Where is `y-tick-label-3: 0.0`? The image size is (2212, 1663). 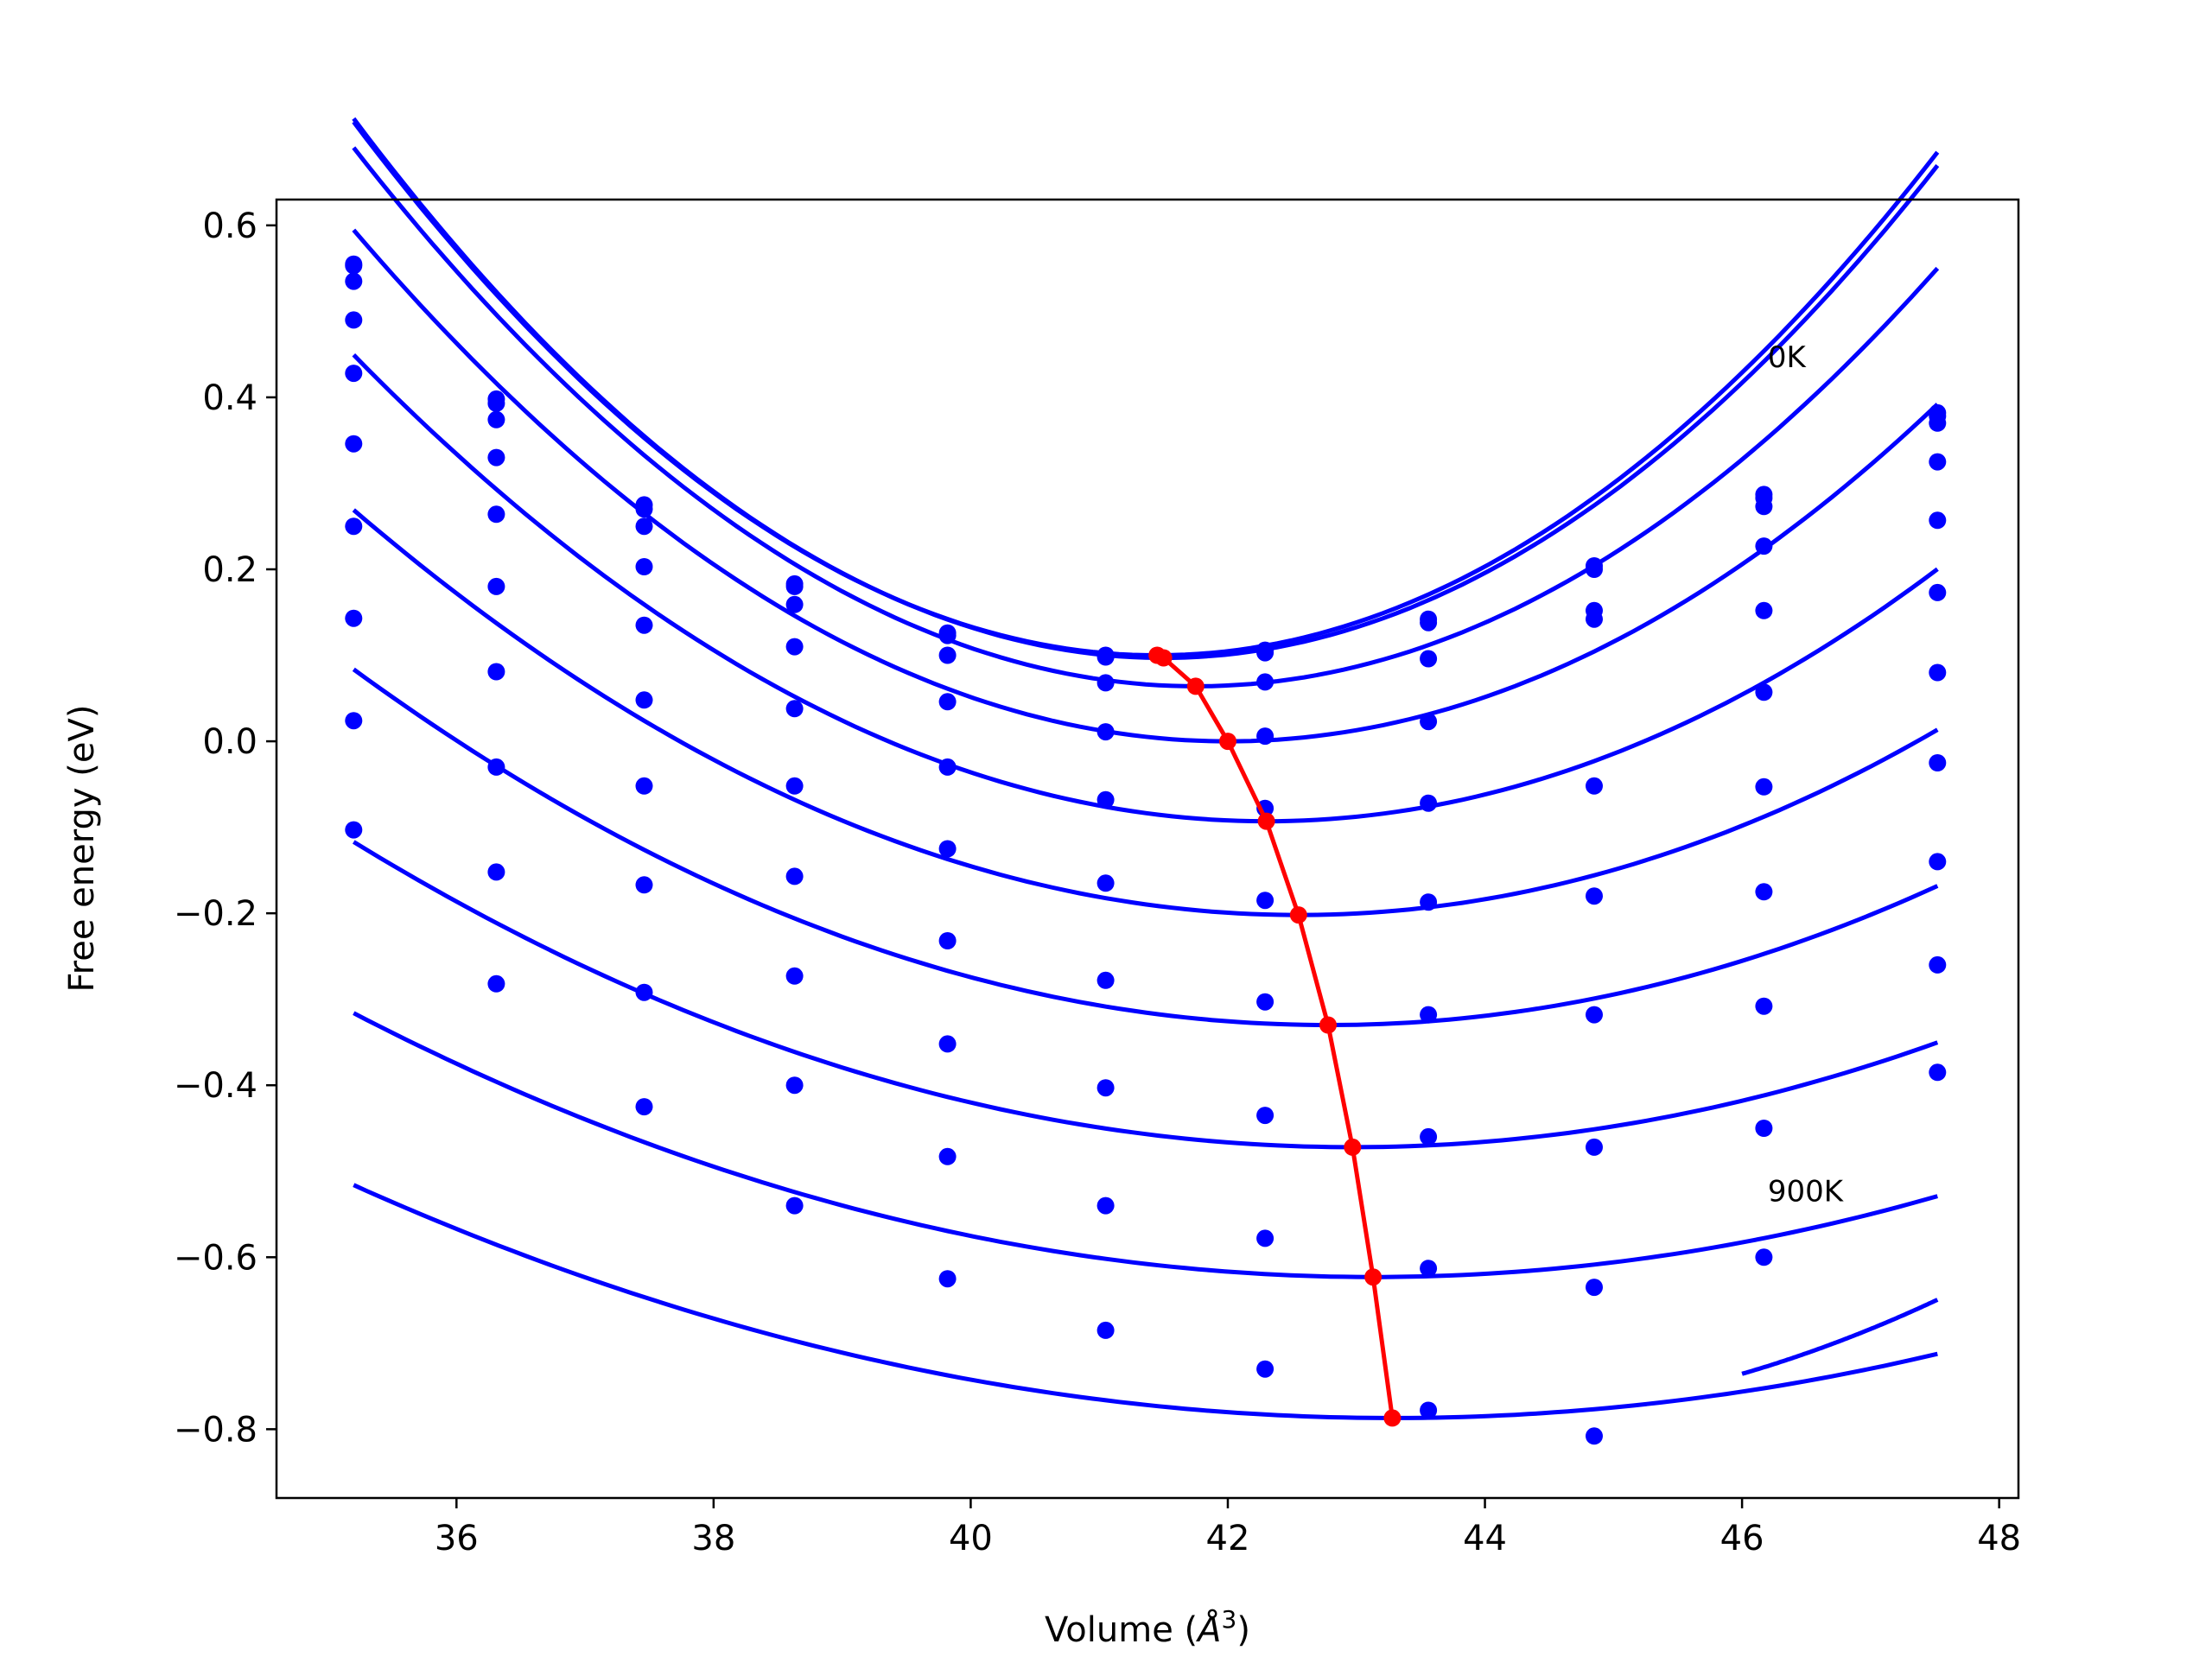
y-tick-label-3: 0.0 is located at coordinates (230, 742).